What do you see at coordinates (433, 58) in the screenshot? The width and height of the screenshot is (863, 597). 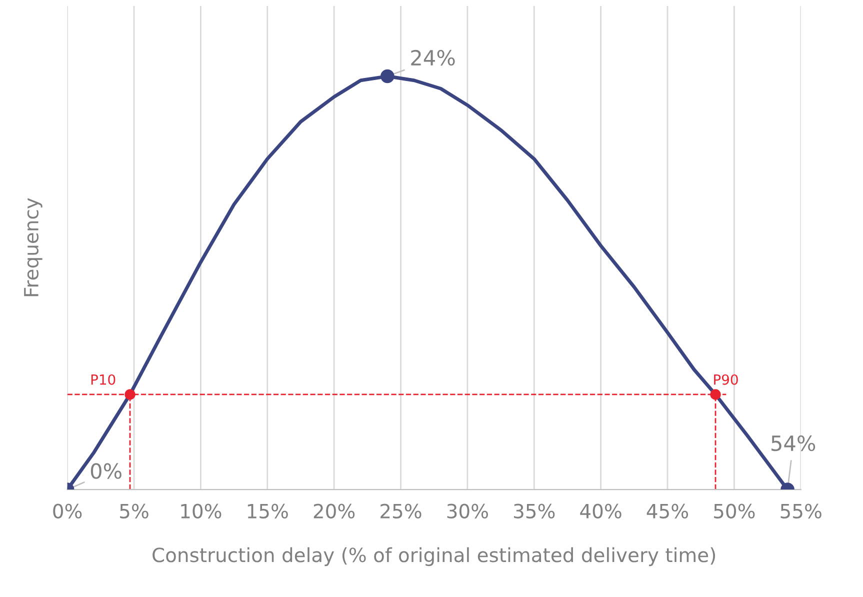 I see `annotation: 24%` at bounding box center [433, 58].